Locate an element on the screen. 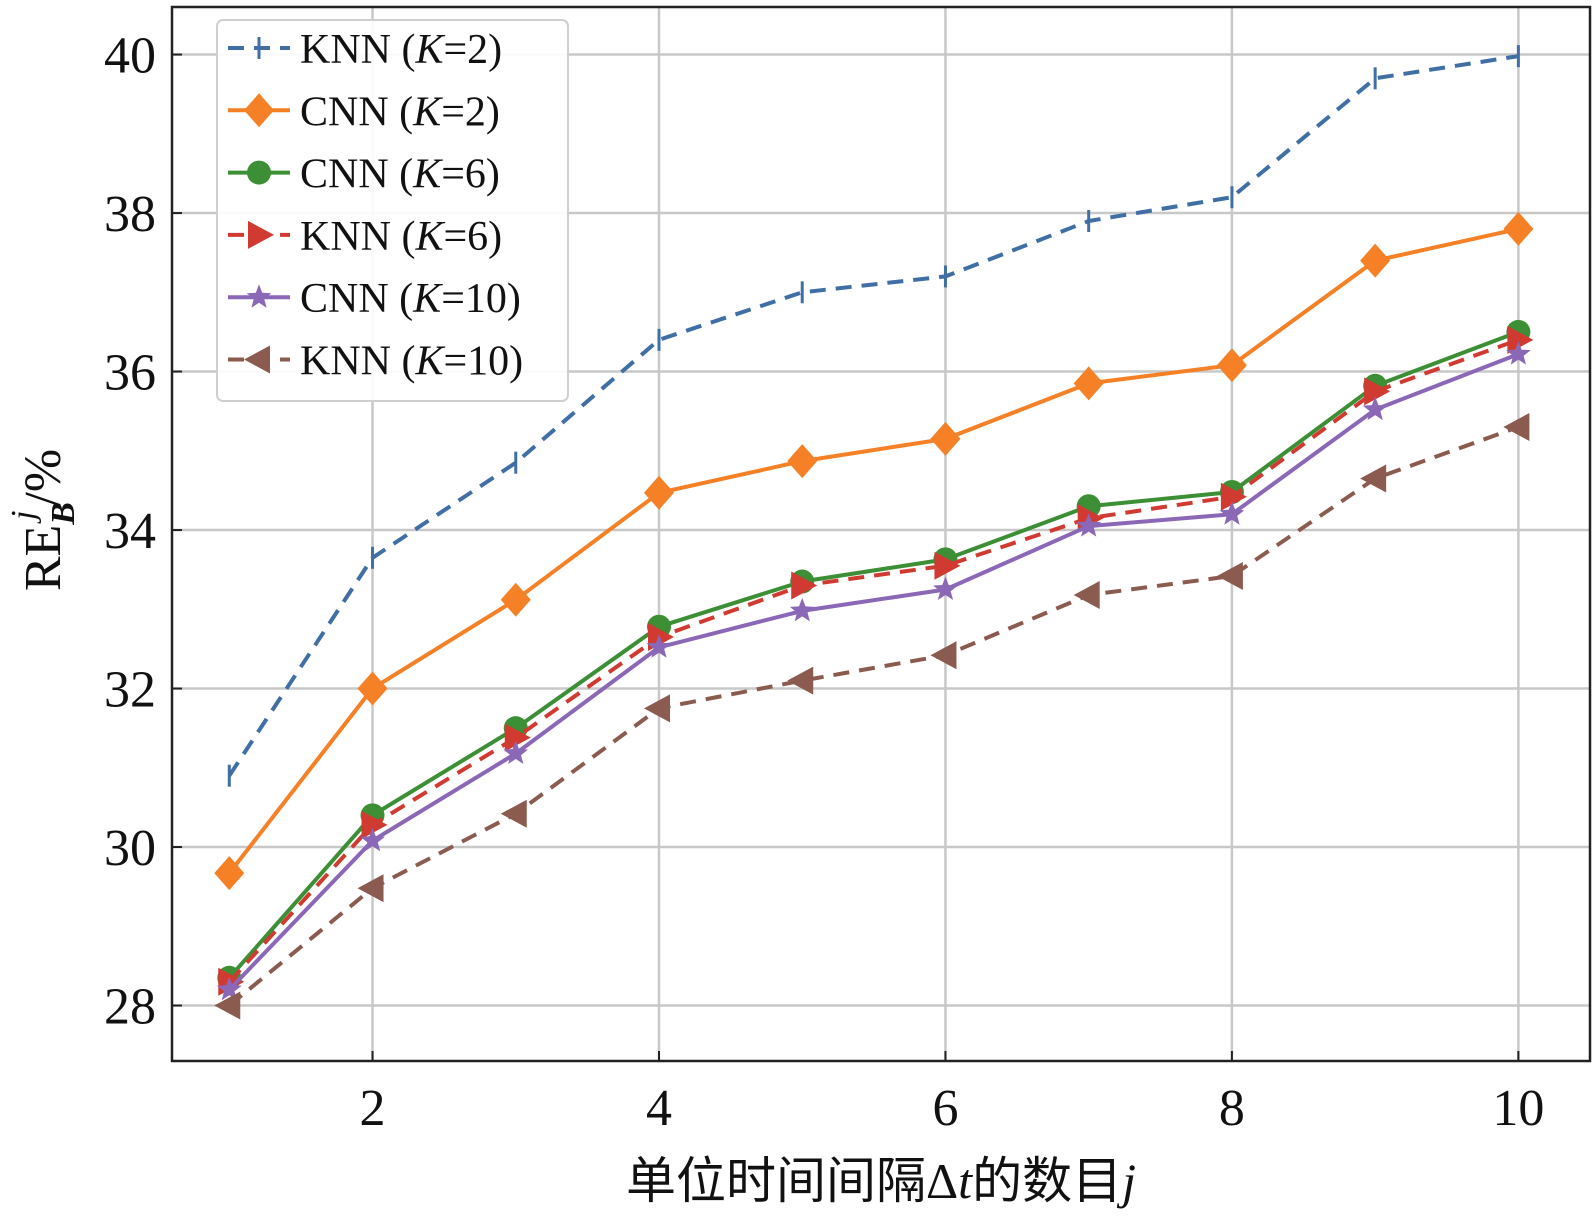  legend-label: CNN (K=10) is located at coordinates (410, 299).